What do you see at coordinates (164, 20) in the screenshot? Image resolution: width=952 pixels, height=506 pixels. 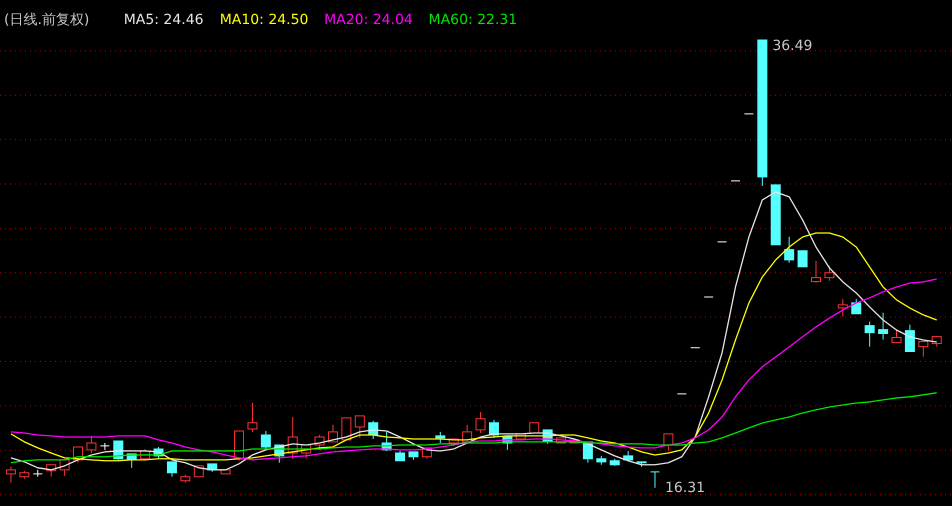 I see `text: MA5: 24.46` at bounding box center [164, 20].